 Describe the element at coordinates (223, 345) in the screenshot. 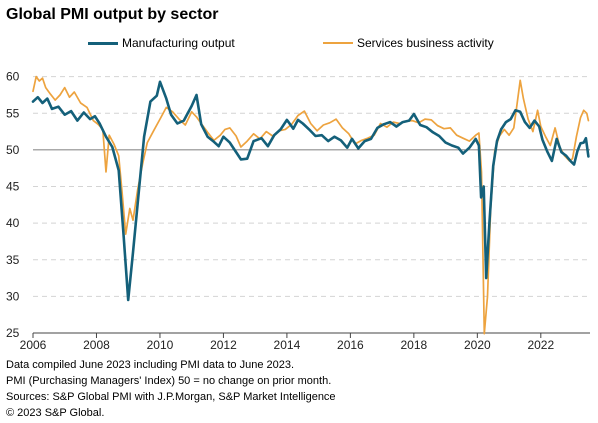

I see `x-tick-label-2012: 2012` at that location.